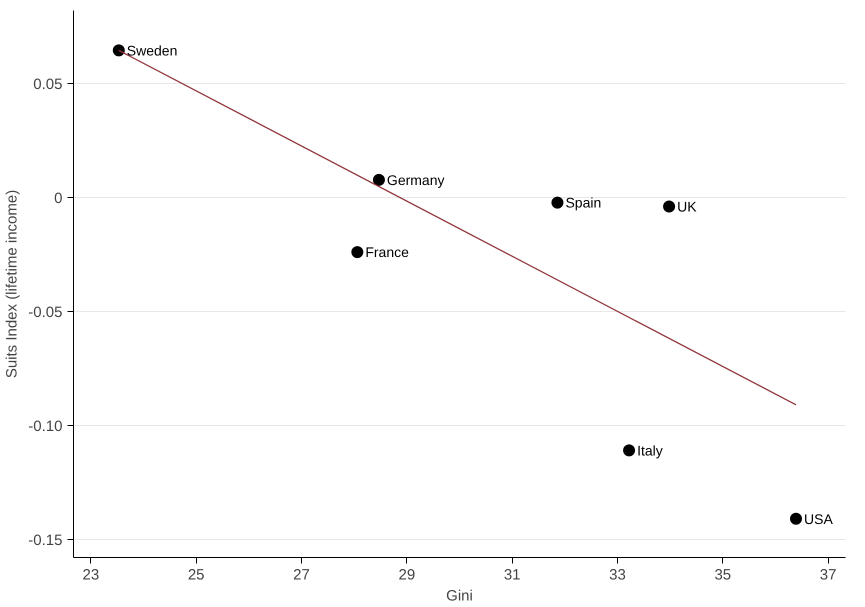 Image resolution: width=865 pixels, height=607 pixels. I want to click on annotation: France, so click(387, 252).